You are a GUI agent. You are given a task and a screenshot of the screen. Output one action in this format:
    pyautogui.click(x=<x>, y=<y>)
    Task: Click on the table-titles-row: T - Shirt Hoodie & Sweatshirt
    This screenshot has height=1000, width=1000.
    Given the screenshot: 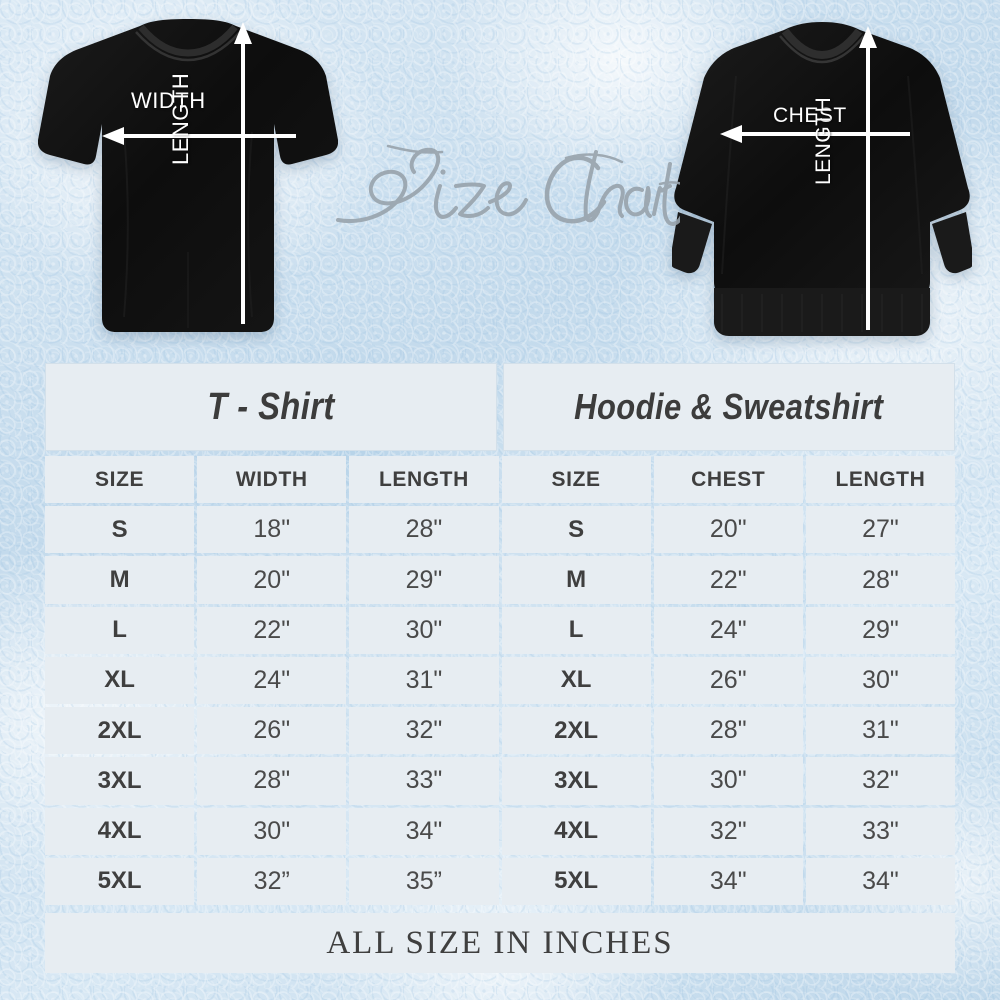 What is the action you would take?
    pyautogui.click(x=500, y=407)
    